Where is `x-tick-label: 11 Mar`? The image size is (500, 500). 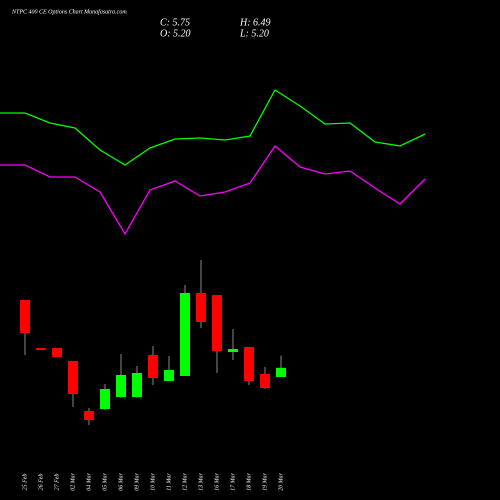 x-tick-label: 11 Mar is located at coordinates (169, 482).